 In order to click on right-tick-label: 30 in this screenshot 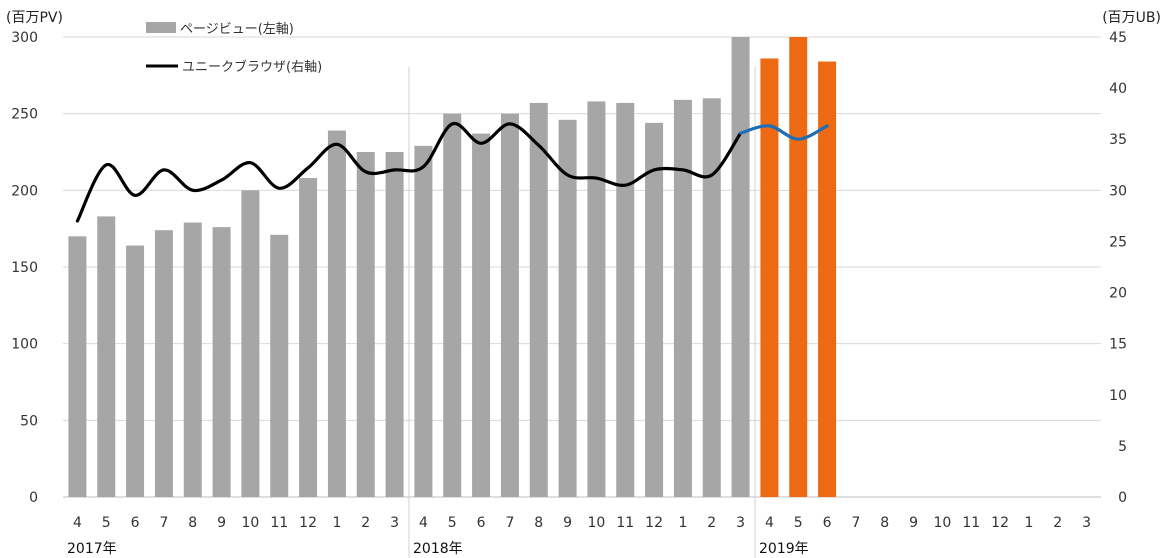, I will do `click(1118, 191)`.